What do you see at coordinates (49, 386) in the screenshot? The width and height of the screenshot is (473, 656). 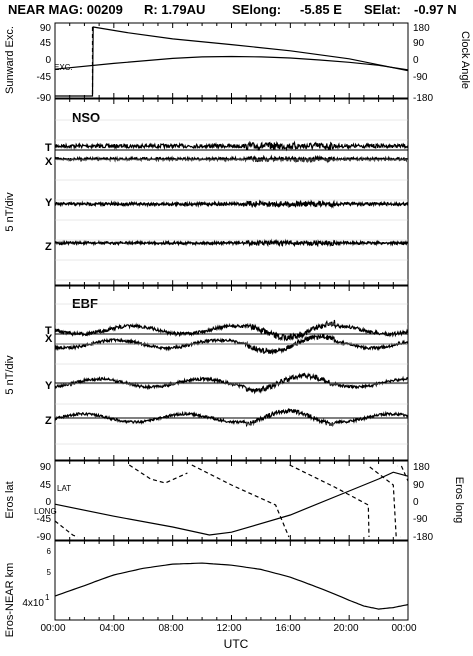 I see `ebf-component-label: Y` at bounding box center [49, 386].